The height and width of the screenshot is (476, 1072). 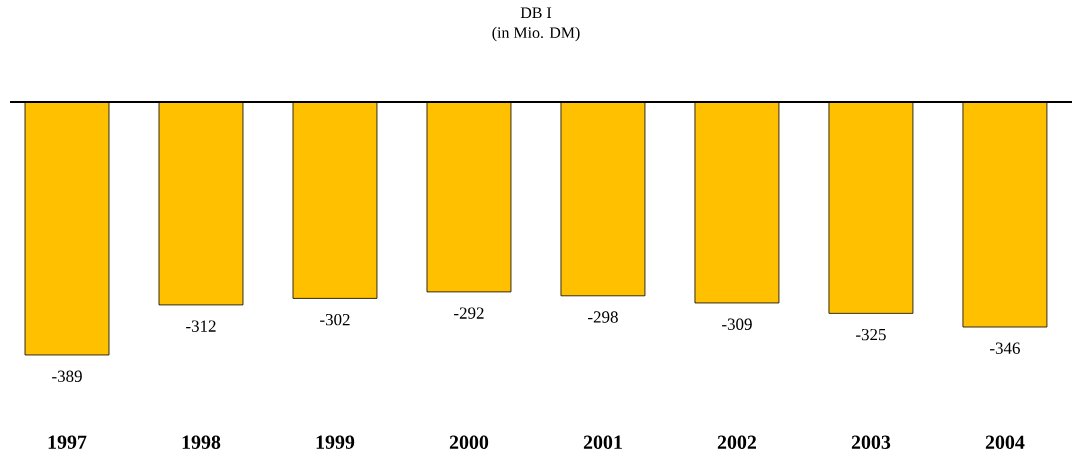 What do you see at coordinates (201, 326) in the screenshot?
I see `data-label: -312` at bounding box center [201, 326].